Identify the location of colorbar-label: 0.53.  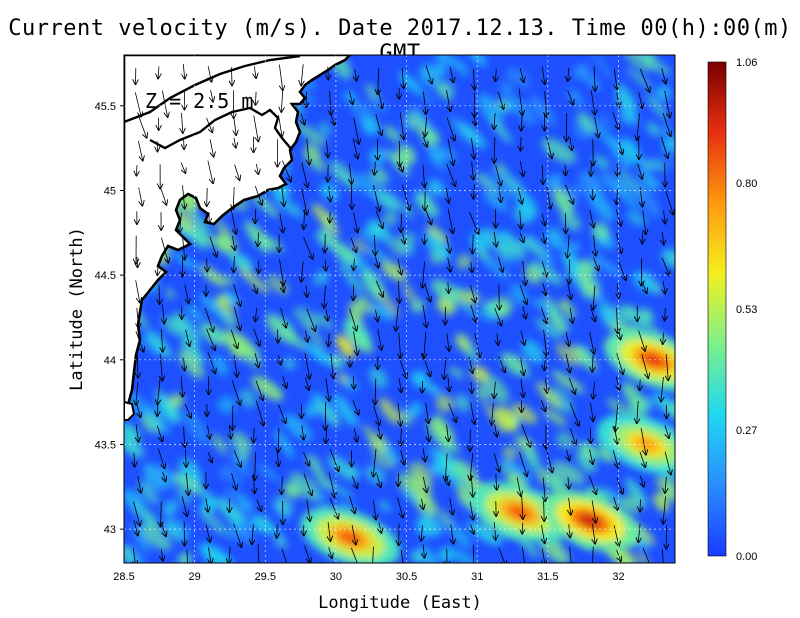
(746, 310).